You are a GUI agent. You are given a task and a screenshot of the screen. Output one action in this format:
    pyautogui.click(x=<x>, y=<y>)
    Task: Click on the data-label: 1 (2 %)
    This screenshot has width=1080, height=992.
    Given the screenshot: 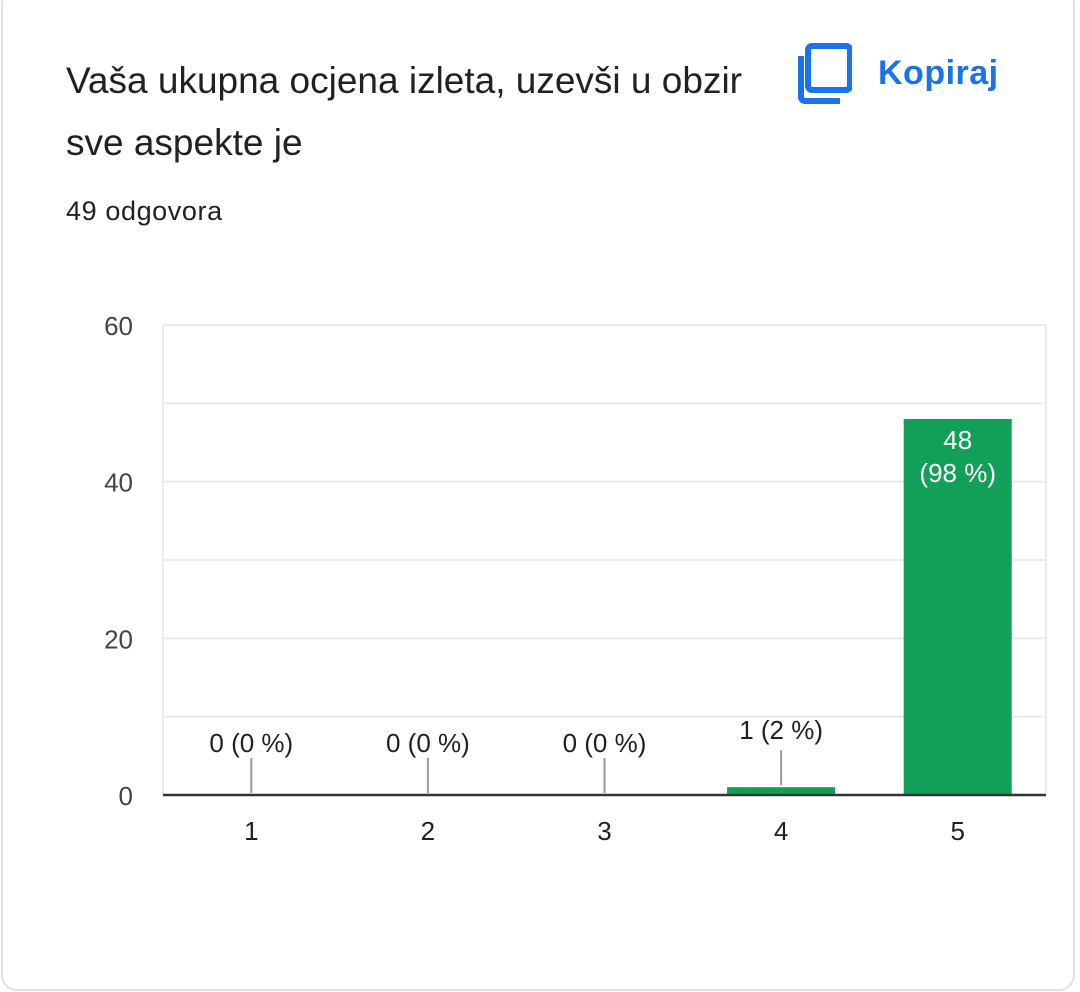 What is the action you would take?
    pyautogui.click(x=781, y=730)
    